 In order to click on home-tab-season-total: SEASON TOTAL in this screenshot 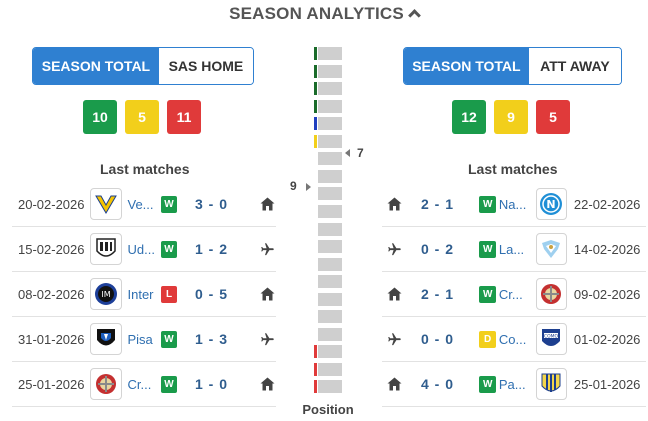, I will do `click(96, 66)`.